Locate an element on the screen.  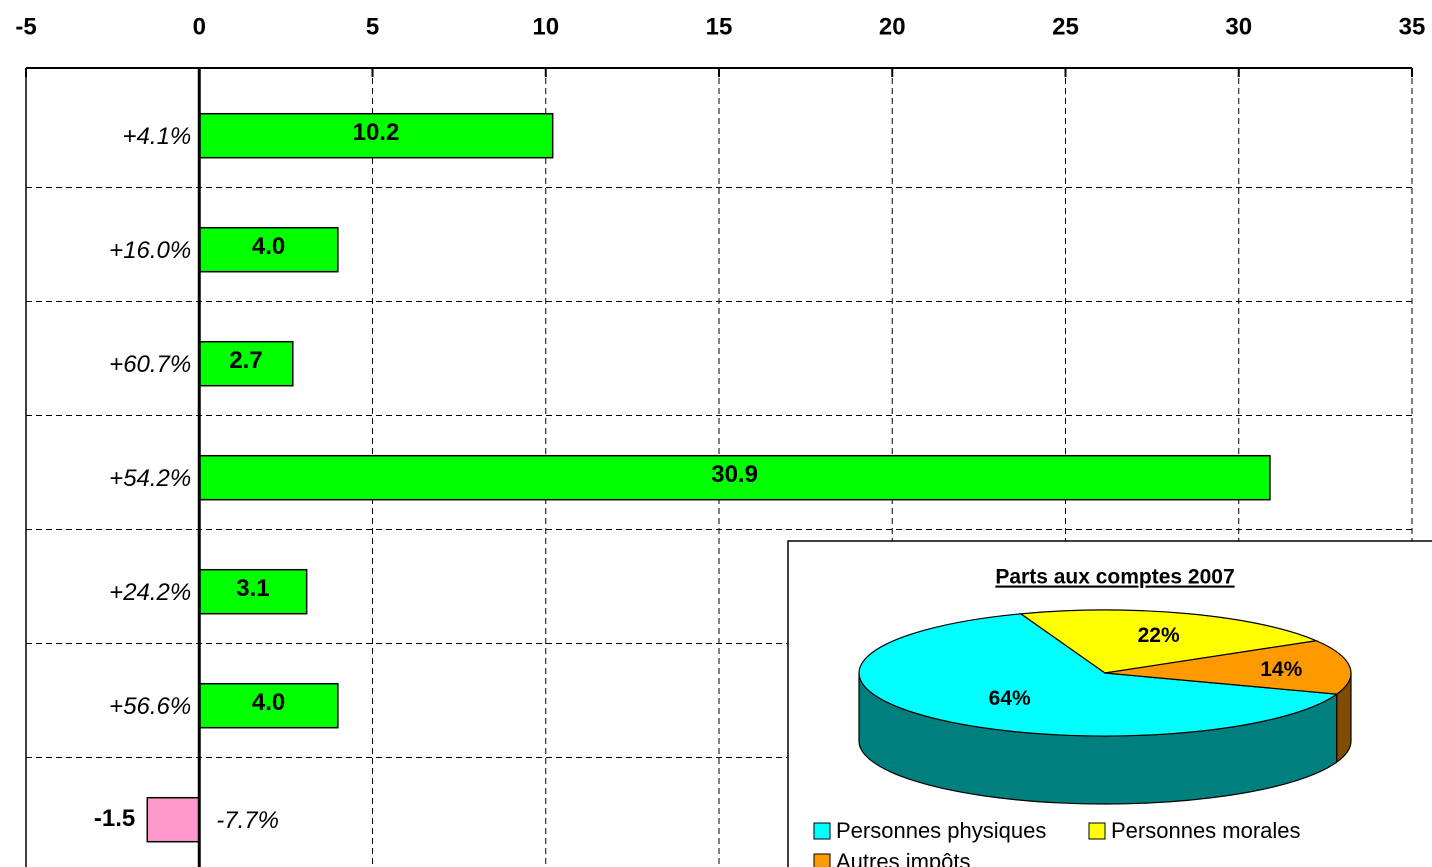
category-label: +16.0% is located at coordinates (150, 250).